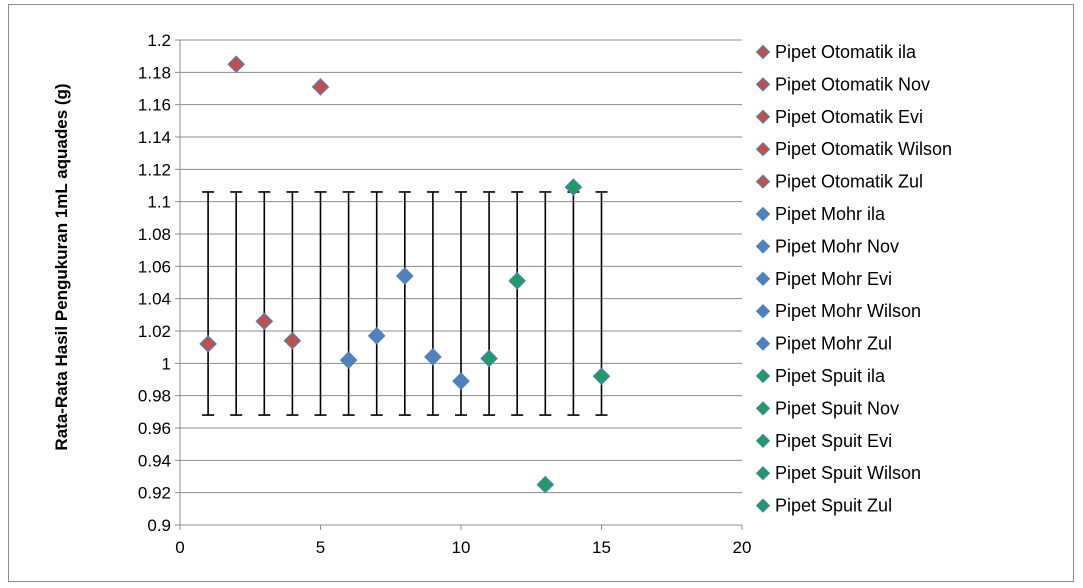  I want to click on legend-label: Pipet Spuit Nov, so click(837, 408).